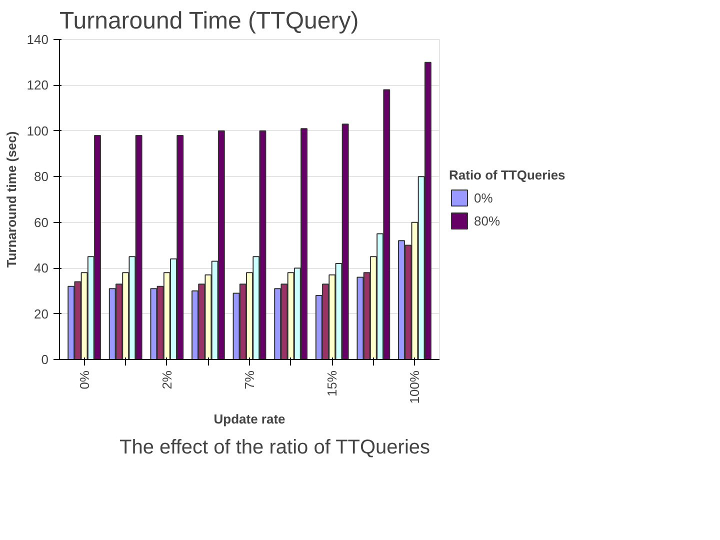  Describe the element at coordinates (37, 85) in the screenshot. I see `y-tick-label: 120` at that location.